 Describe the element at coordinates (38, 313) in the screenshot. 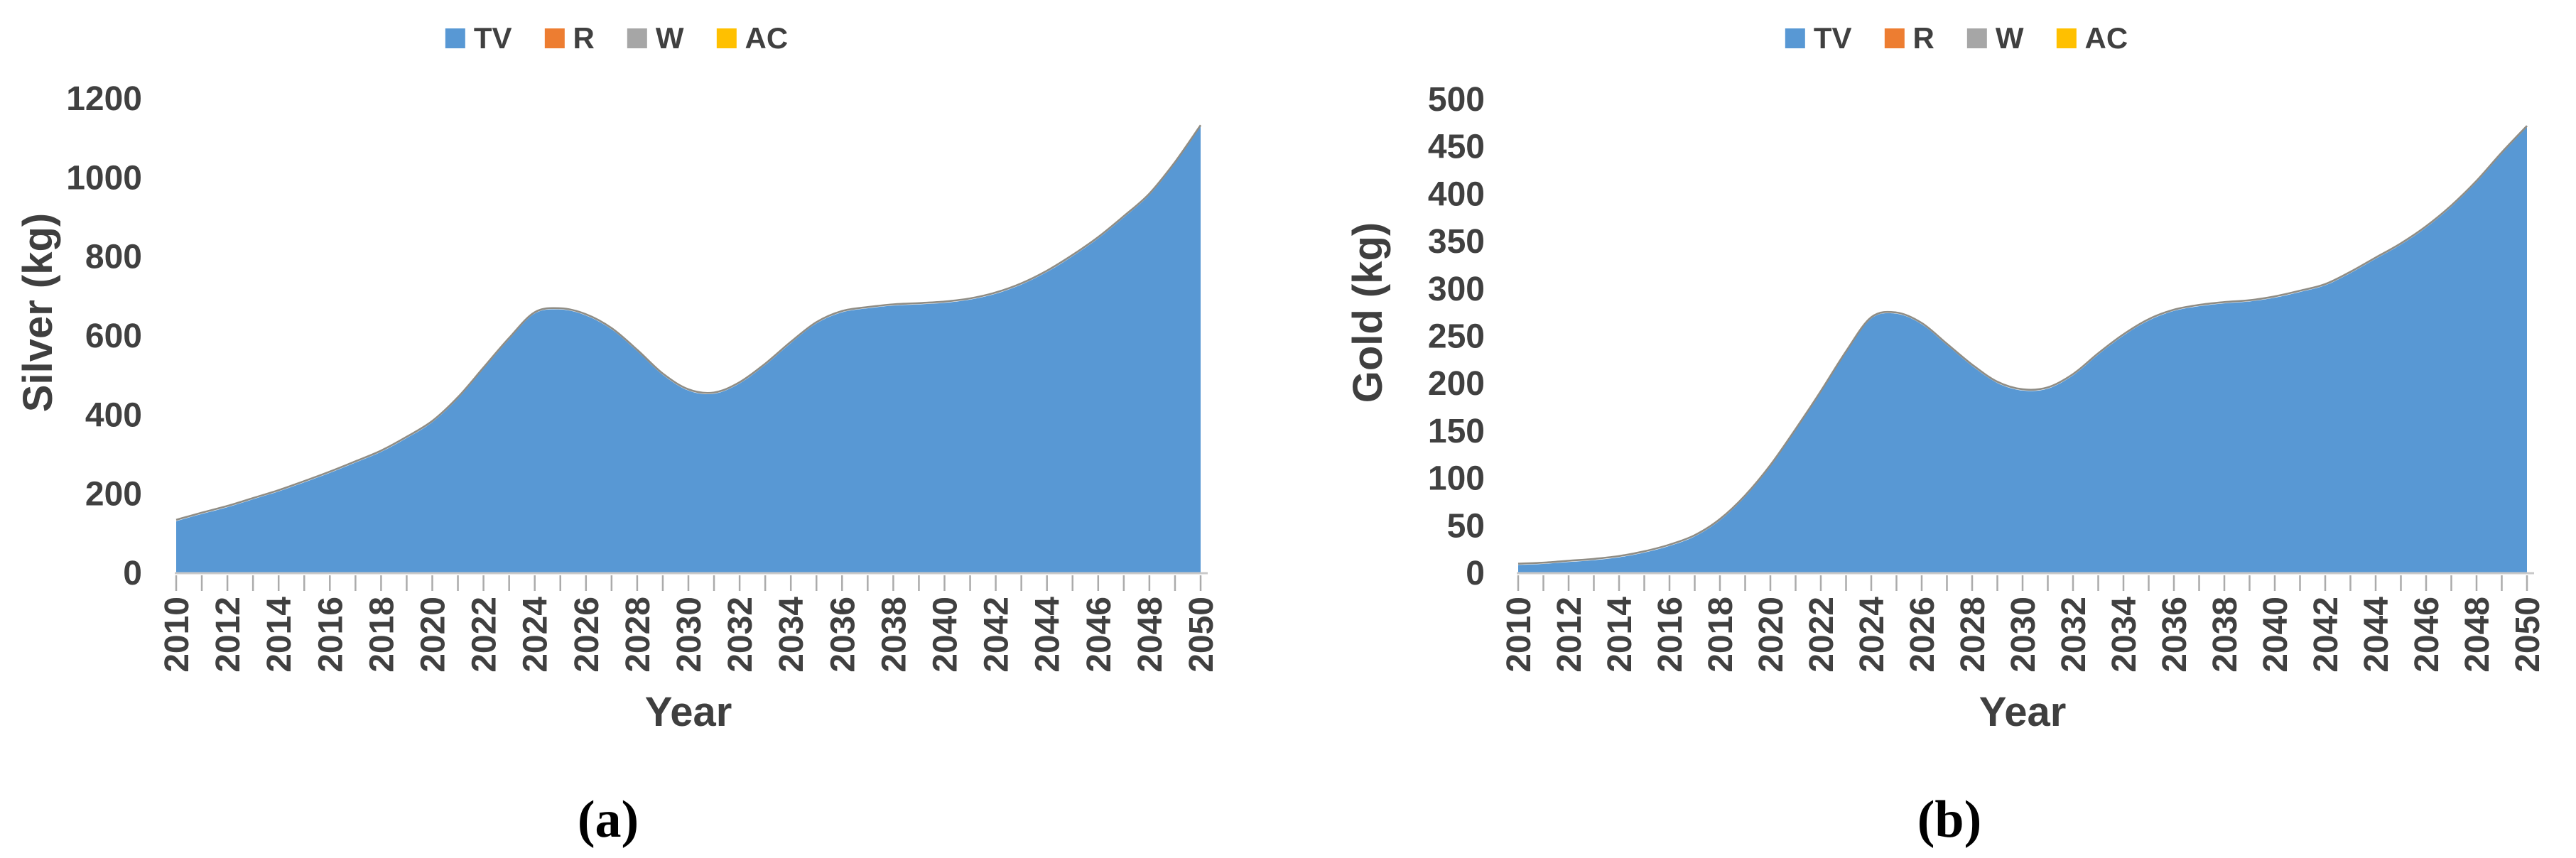

I see `y-axis-title-silver: Silver (kg)` at that location.